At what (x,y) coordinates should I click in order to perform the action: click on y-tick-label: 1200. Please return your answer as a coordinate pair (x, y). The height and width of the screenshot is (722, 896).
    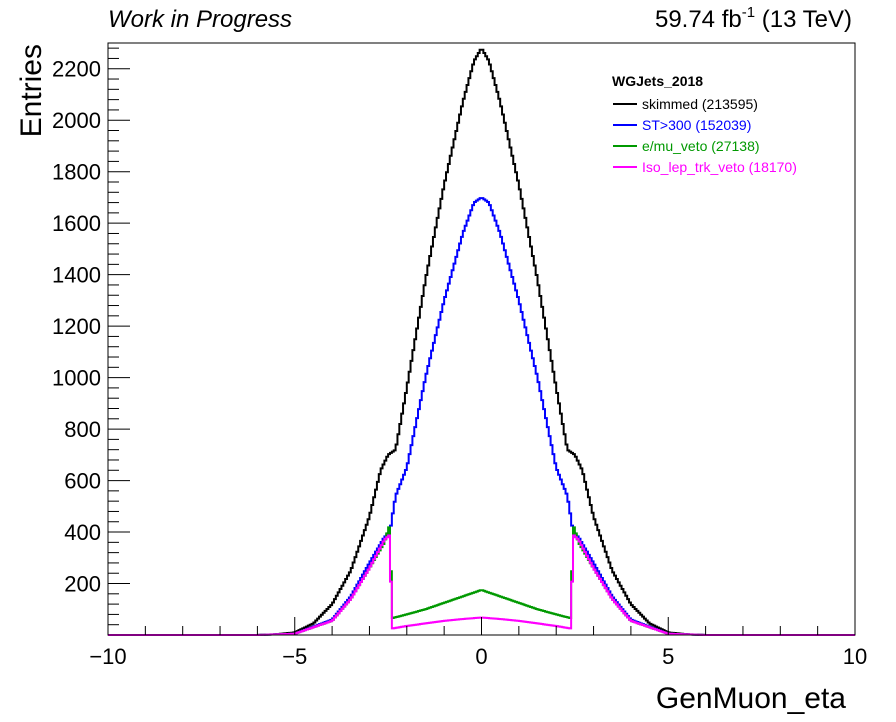
    Looking at the image, I should click on (76, 326).